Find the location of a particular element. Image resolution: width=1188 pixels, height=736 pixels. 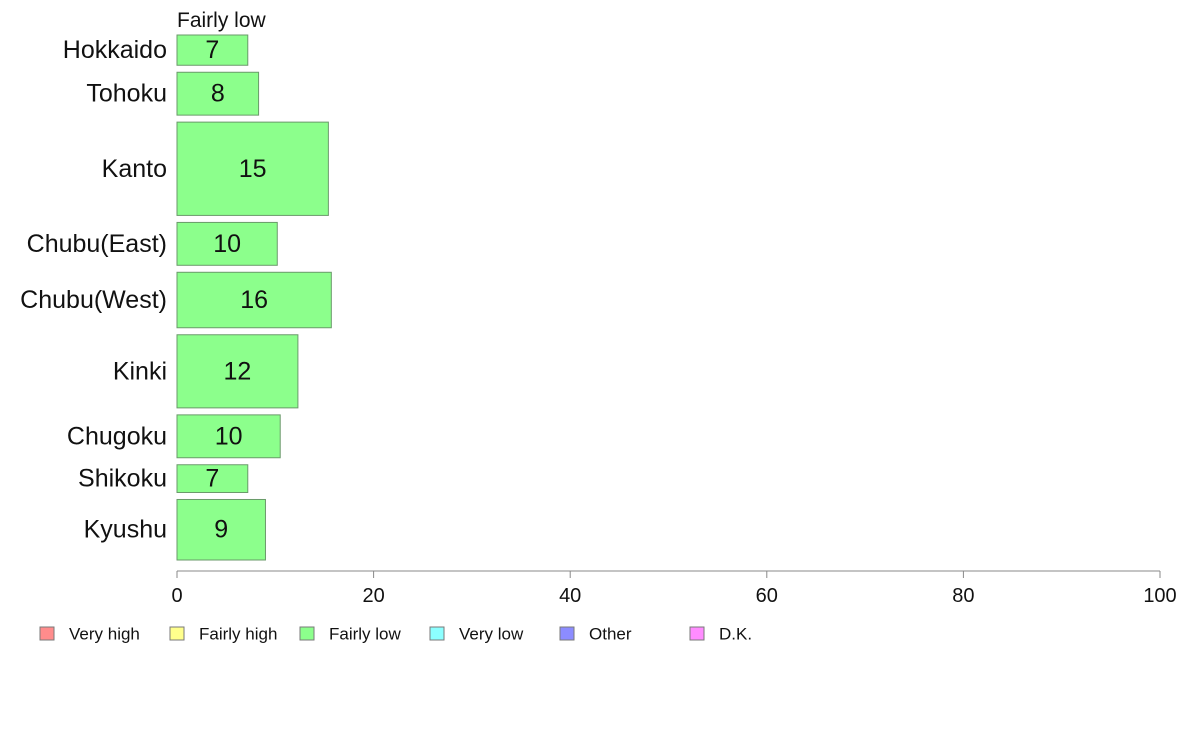

x-tick-label: 60 is located at coordinates (767, 596).